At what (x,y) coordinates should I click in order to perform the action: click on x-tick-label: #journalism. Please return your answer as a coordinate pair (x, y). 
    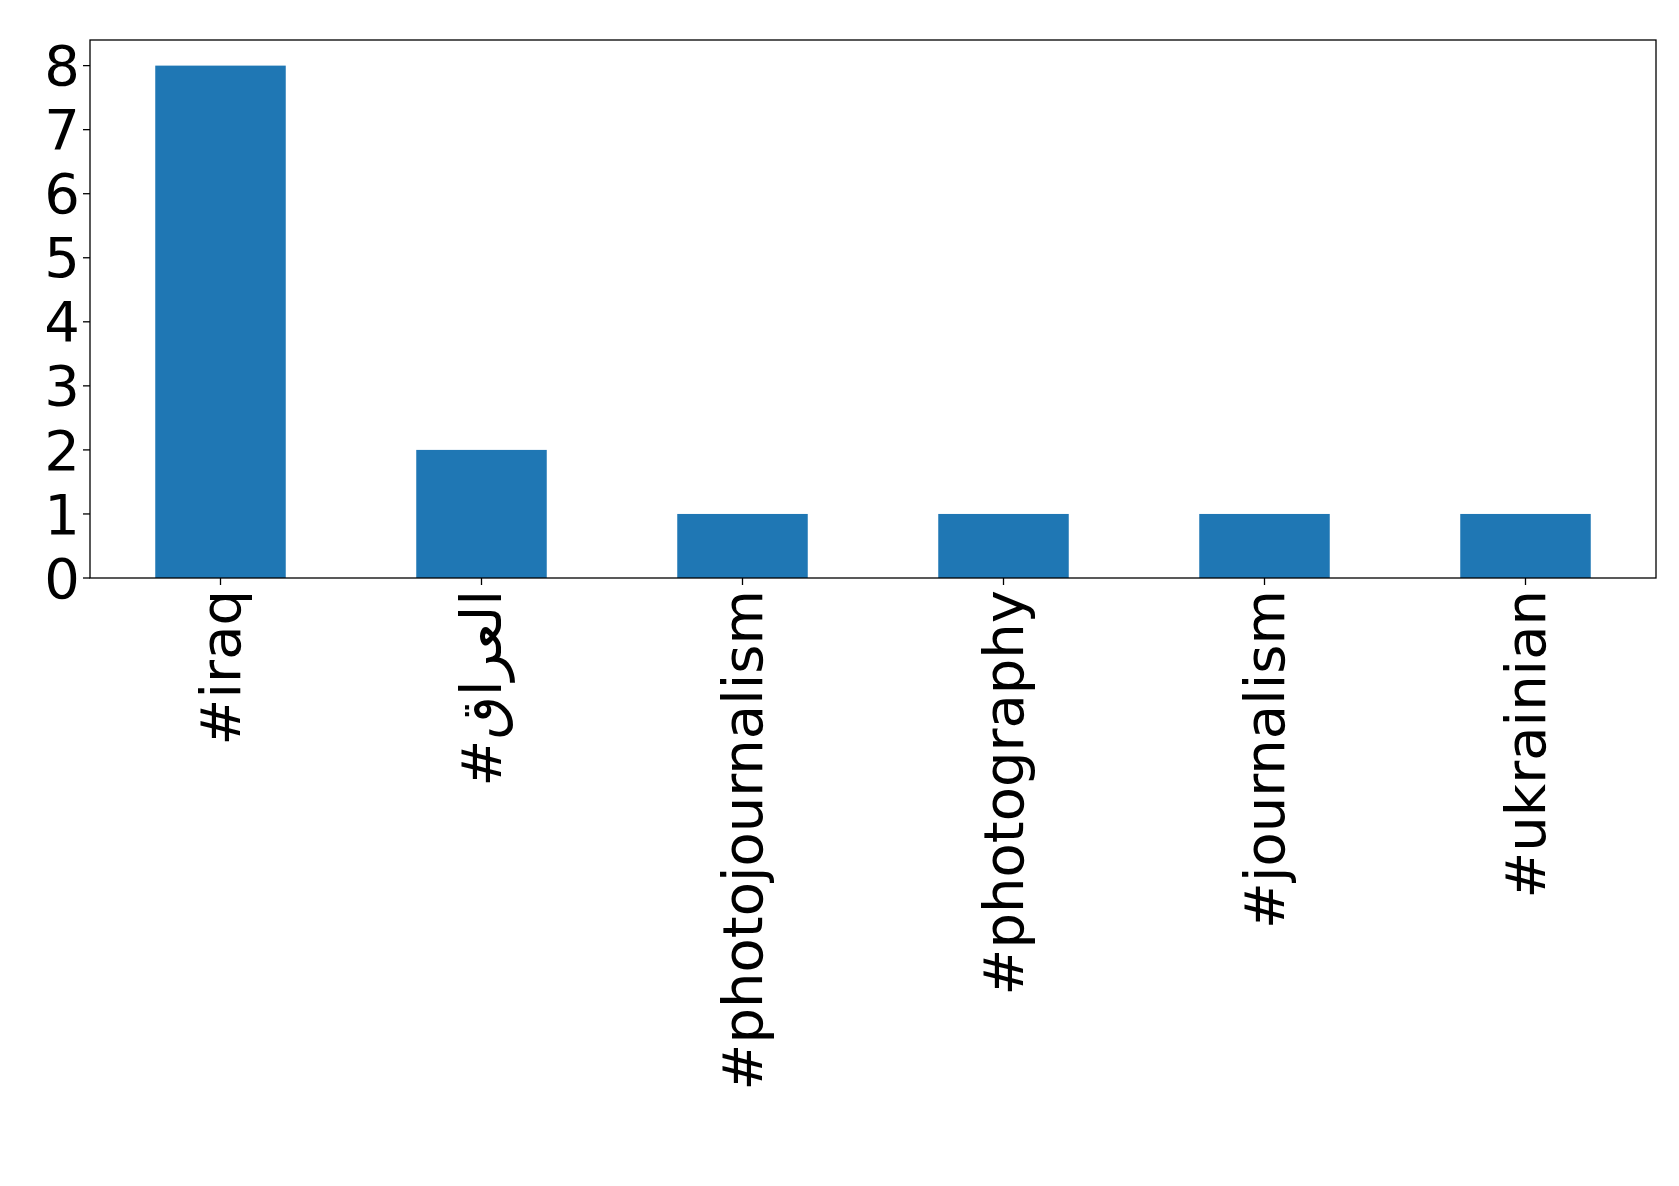
    Looking at the image, I should click on (1265, 759).